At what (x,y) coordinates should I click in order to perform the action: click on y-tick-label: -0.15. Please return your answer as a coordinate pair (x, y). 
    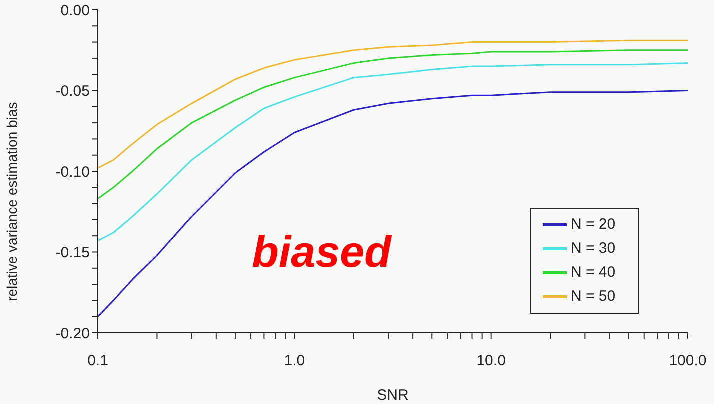
    Looking at the image, I should click on (73, 253).